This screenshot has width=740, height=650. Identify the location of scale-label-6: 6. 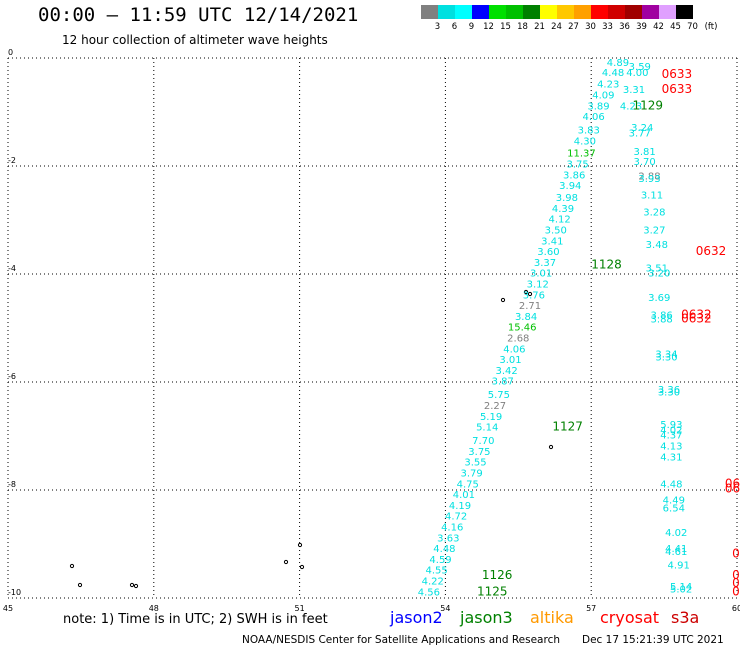
(454, 27).